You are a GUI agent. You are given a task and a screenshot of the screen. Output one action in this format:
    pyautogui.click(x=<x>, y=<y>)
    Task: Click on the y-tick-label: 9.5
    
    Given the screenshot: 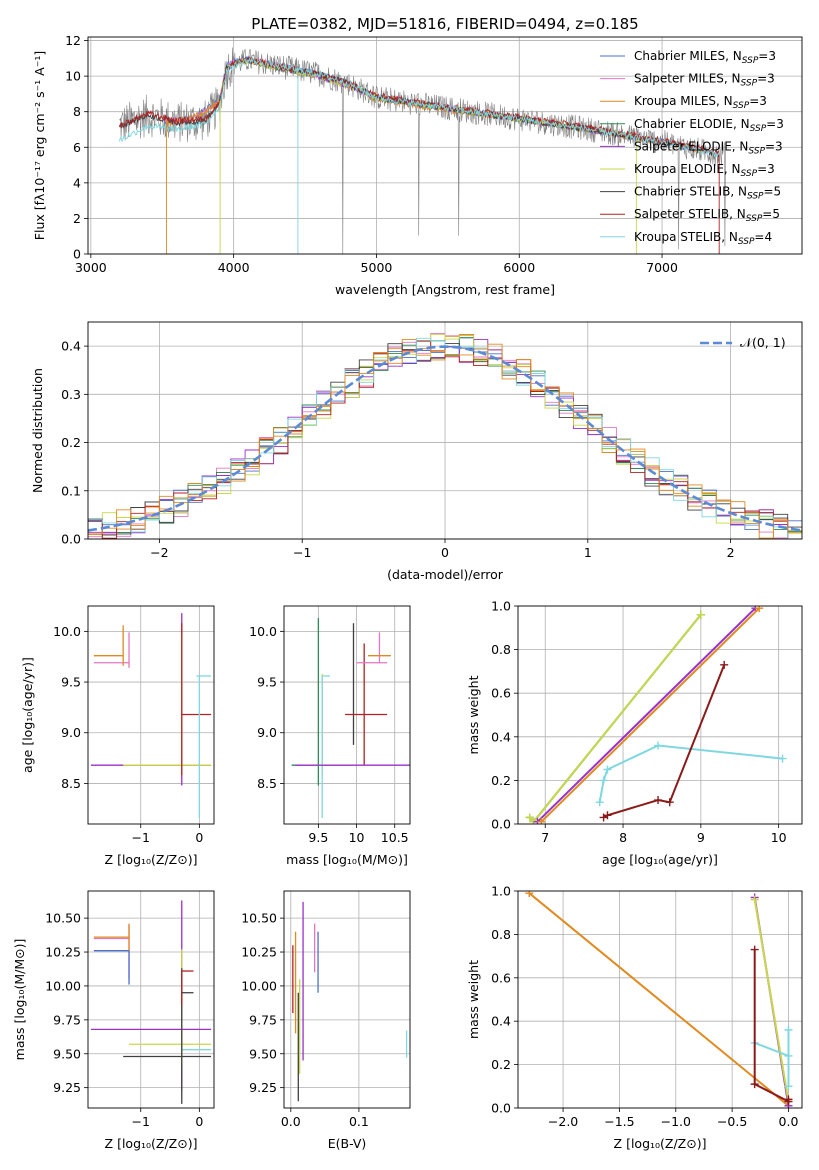 What is the action you would take?
    pyautogui.click(x=267, y=682)
    